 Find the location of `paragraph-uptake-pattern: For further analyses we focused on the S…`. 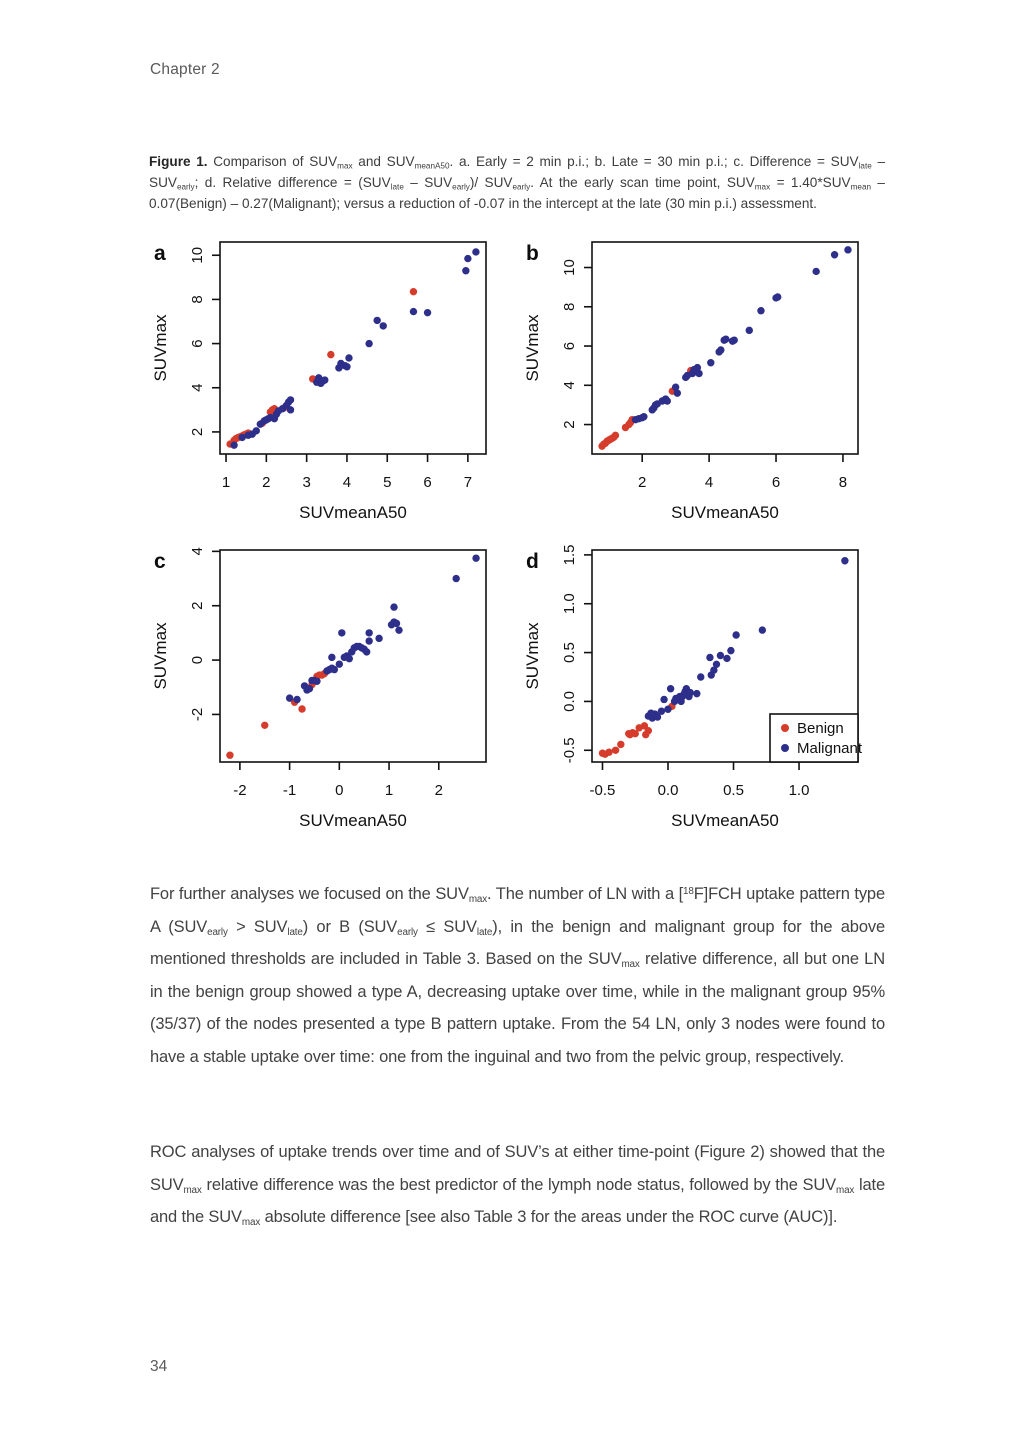

paragraph-uptake-pattern: For further analyses we focused on the S… is located at coordinates (517, 975).